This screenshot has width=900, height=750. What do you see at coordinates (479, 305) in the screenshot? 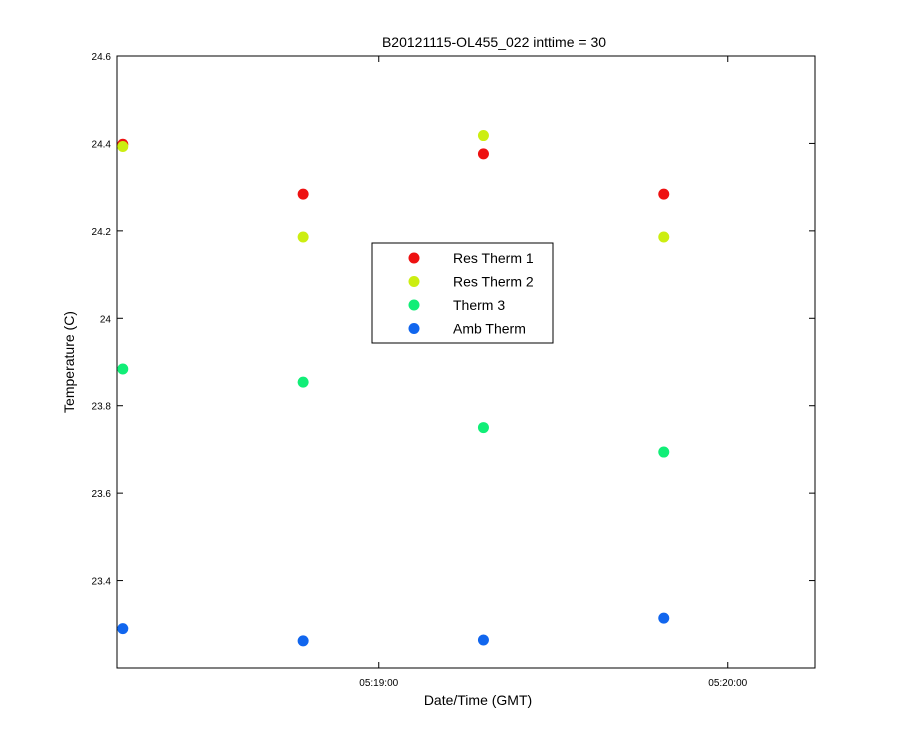
I see `legend-label-therm-3: Therm 3` at bounding box center [479, 305].